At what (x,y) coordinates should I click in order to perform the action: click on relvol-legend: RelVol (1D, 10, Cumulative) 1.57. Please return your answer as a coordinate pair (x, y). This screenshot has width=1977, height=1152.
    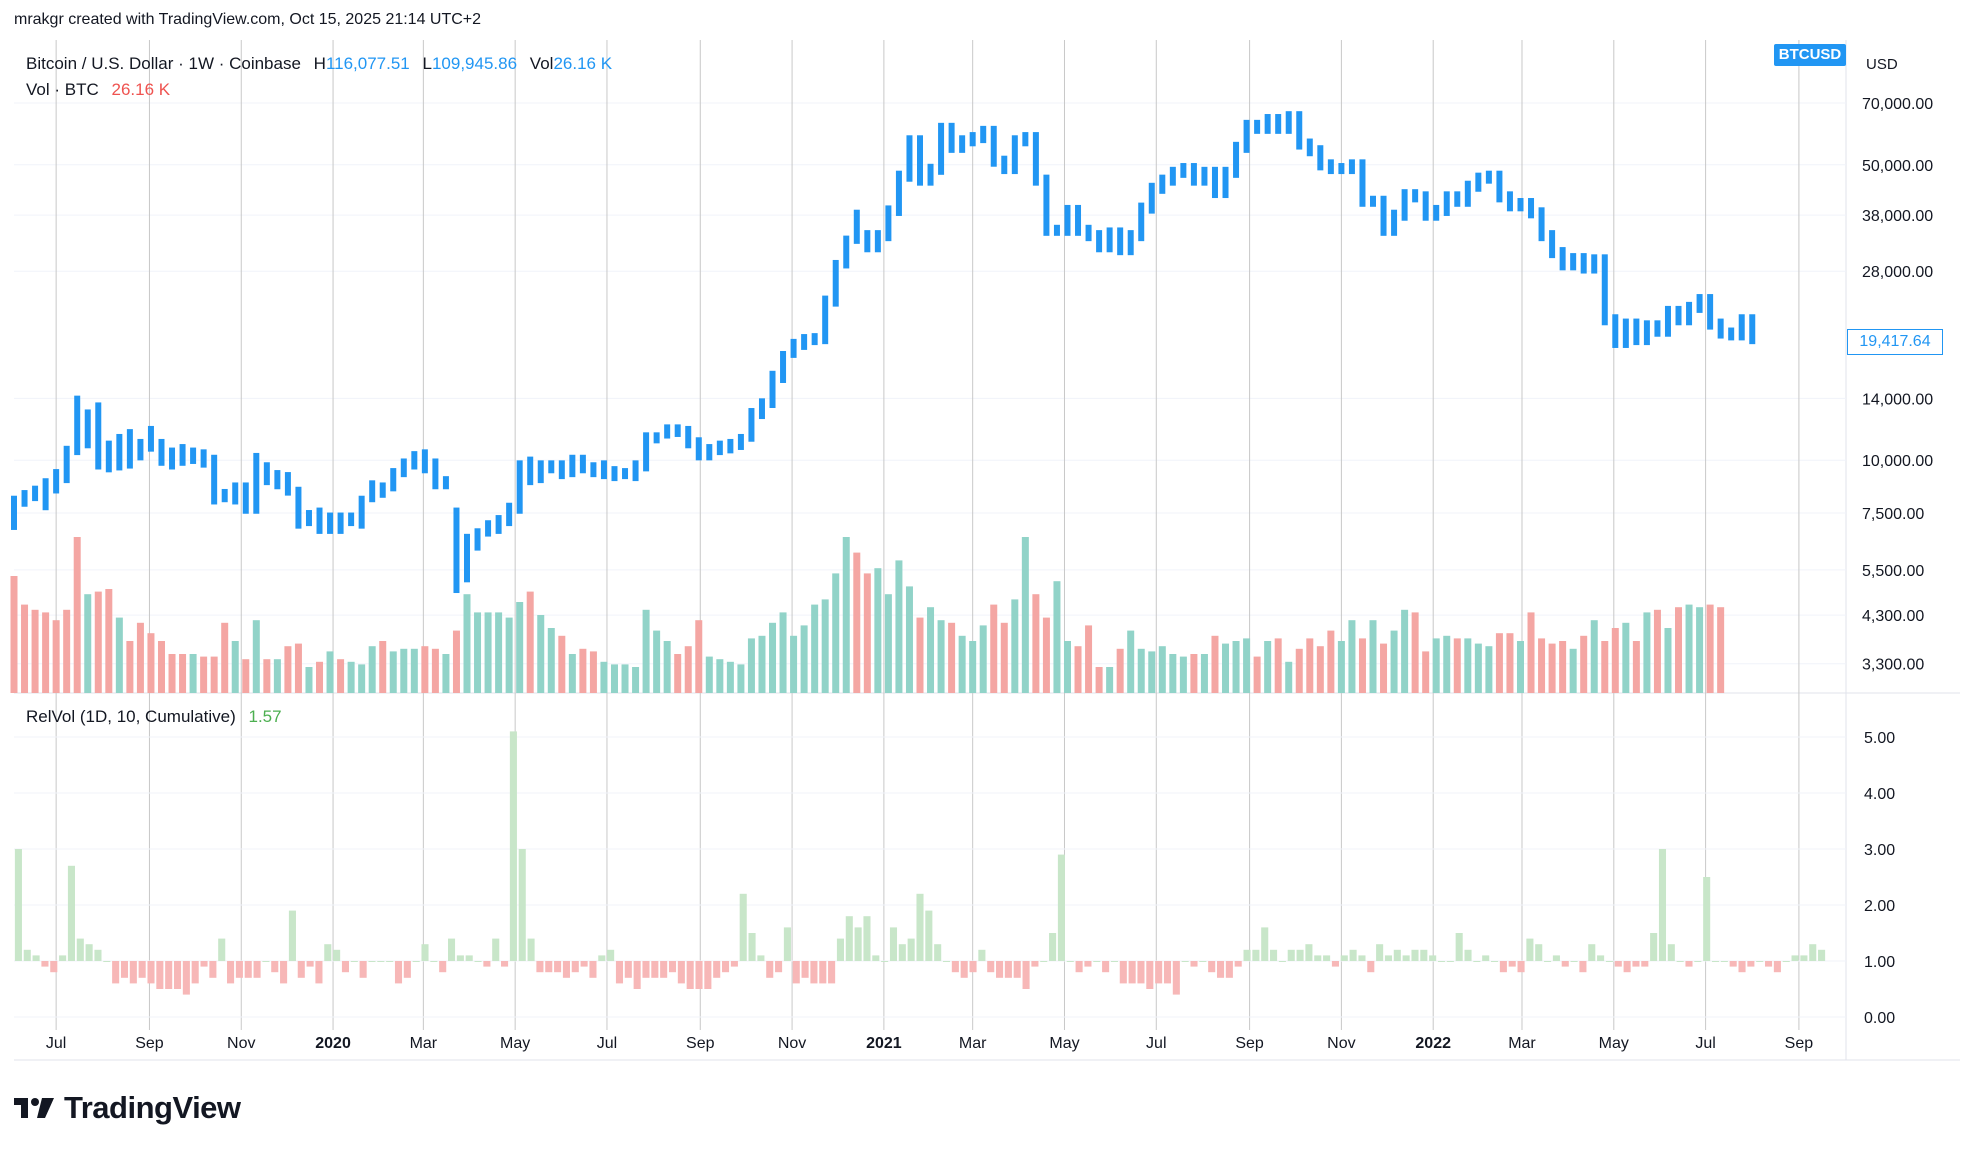
    Looking at the image, I should click on (154, 717).